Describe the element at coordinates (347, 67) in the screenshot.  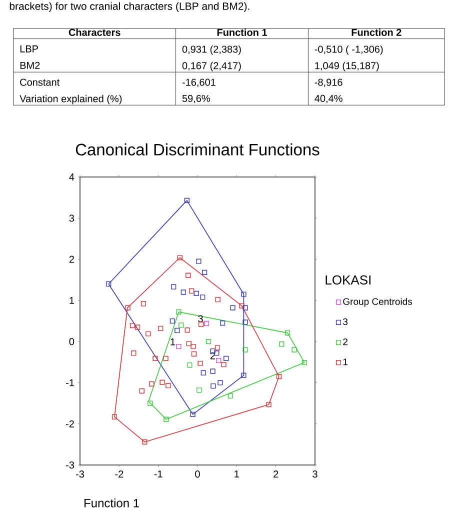
I see `text: 1,049 (15,187)` at that location.